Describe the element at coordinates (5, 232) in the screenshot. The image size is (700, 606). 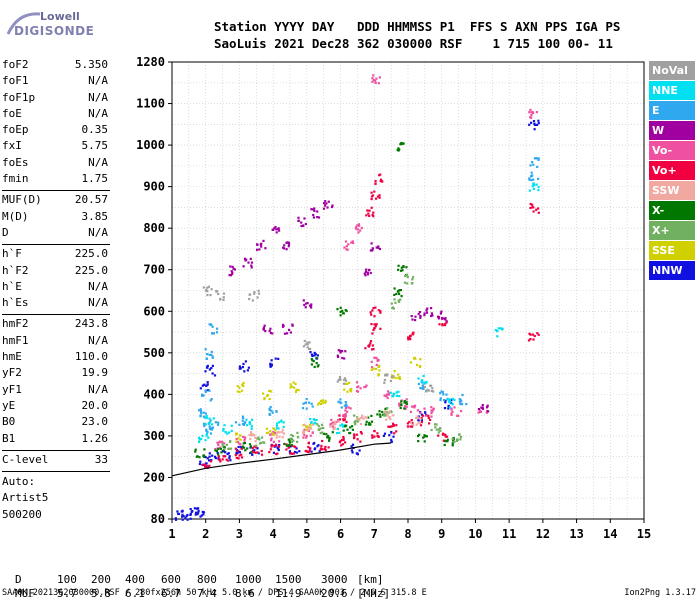
I see `param-label: D` at that location.